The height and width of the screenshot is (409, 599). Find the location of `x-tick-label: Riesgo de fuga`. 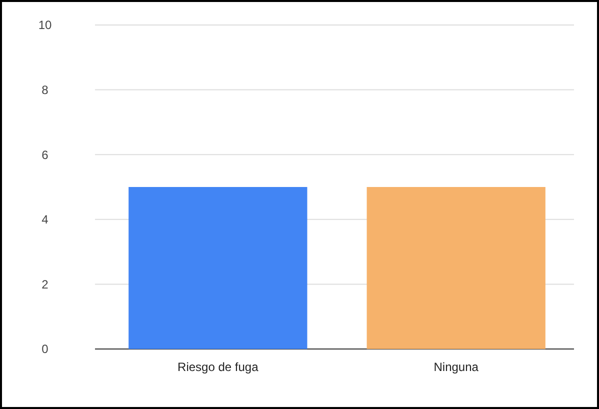

x-tick-label: Riesgo de fuga is located at coordinates (218, 367).